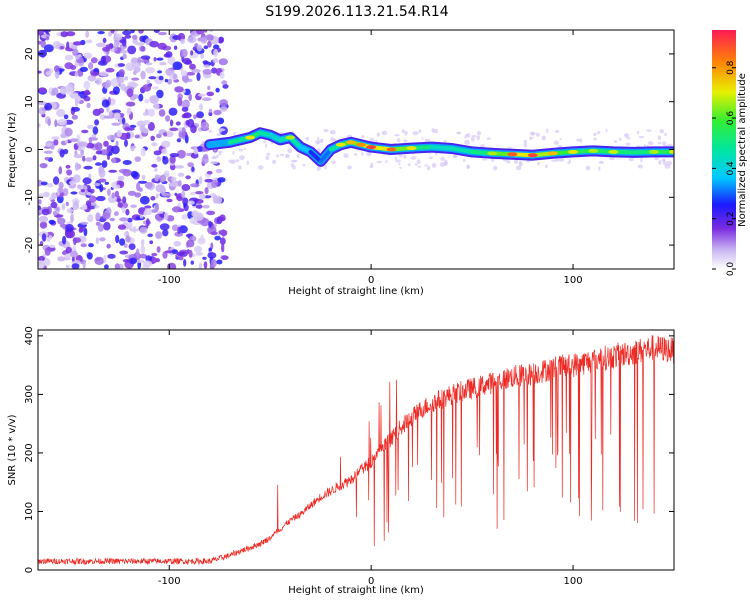 The height and width of the screenshot is (600, 750). Describe the element at coordinates (731, 67) in the screenshot. I see `svg-text: 0.8` at that location.